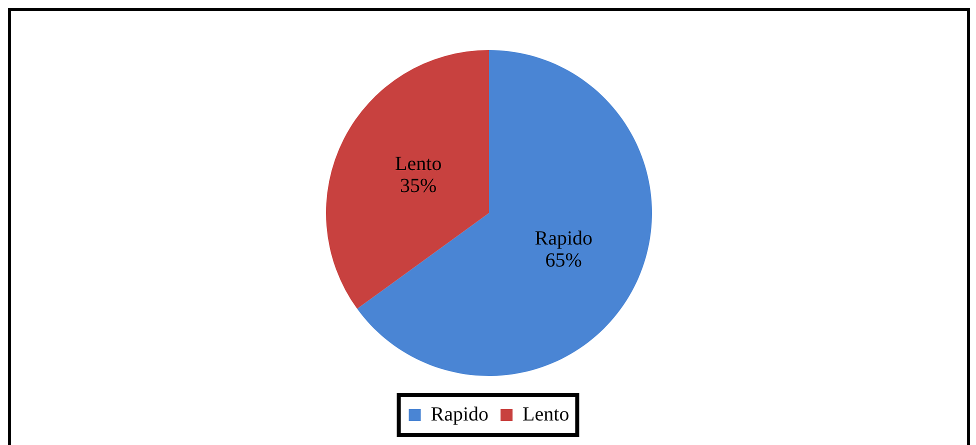  I want to click on slice-label: Rapido, so click(563, 238).